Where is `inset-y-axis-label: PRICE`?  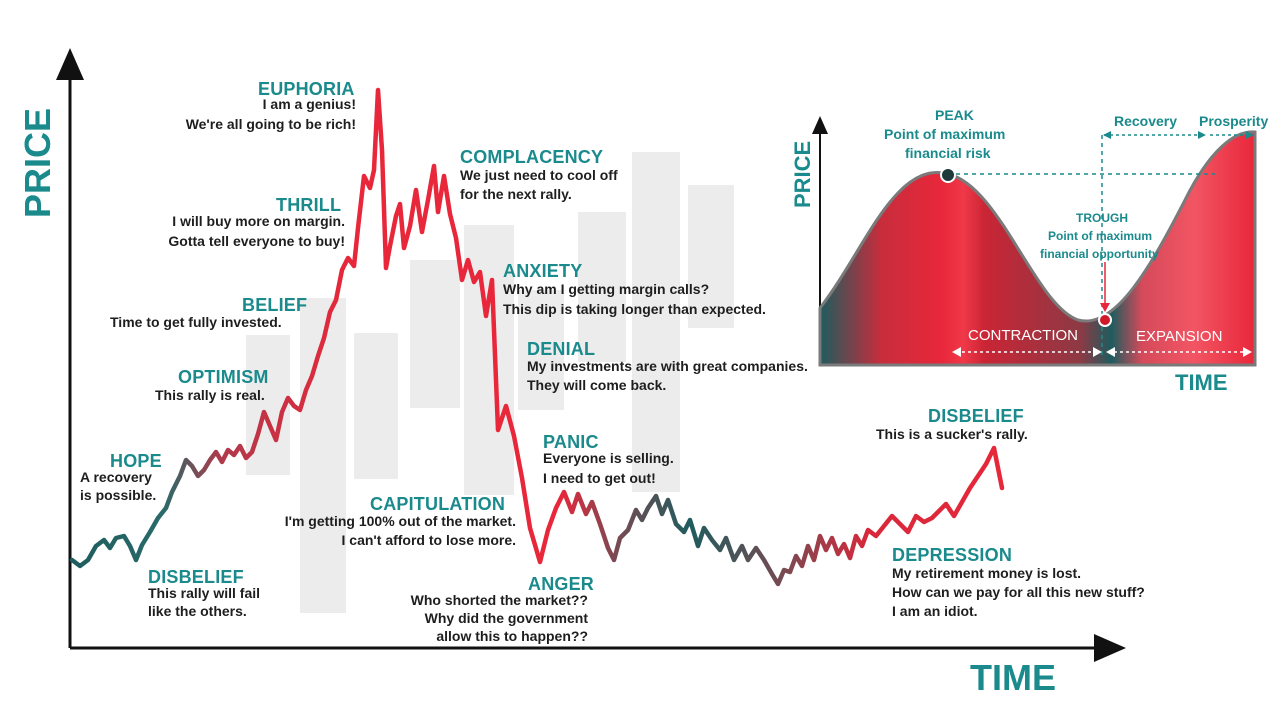 inset-y-axis-label: PRICE is located at coordinates (802, 174).